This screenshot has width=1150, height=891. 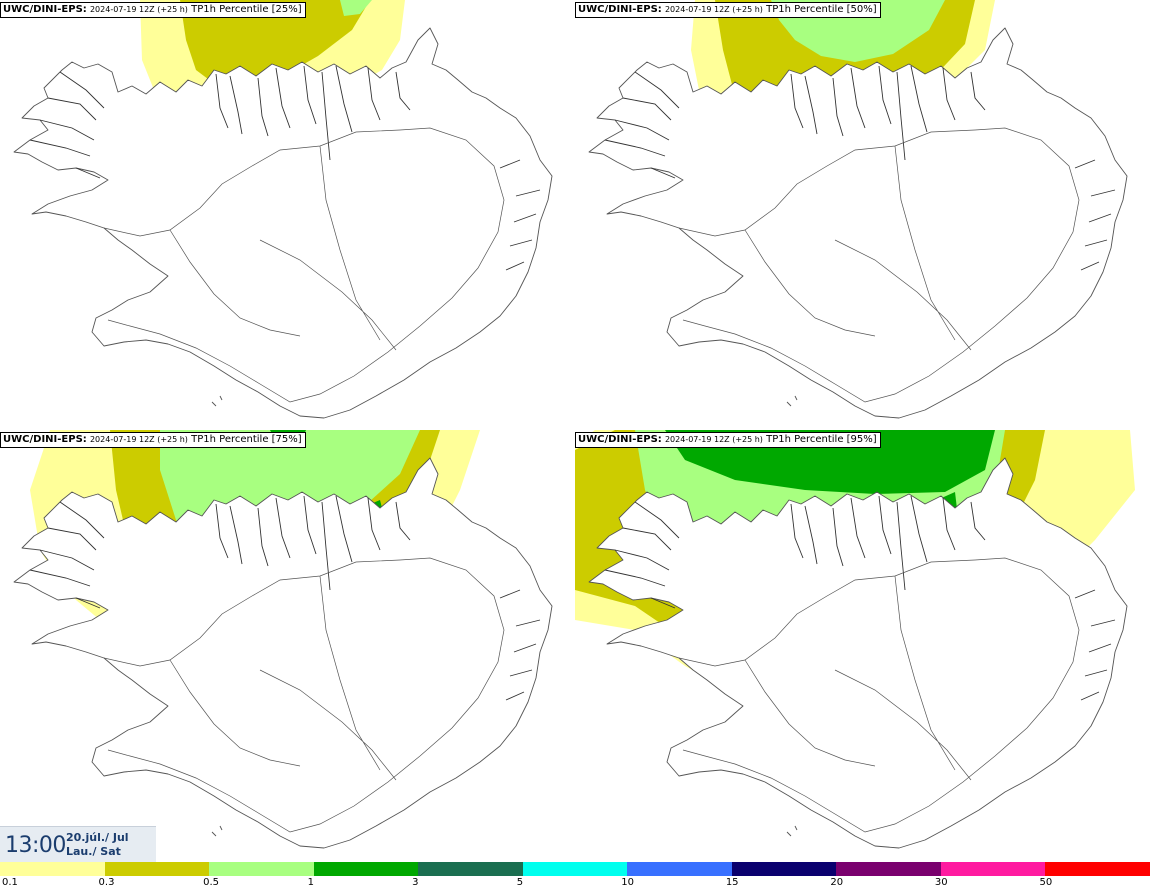 What do you see at coordinates (246, 439) in the screenshot?
I see `field-name: TP1h Percentile [75%]` at bounding box center [246, 439].